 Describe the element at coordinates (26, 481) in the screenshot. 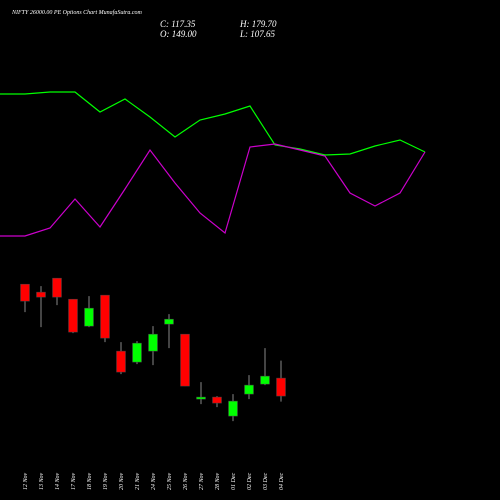

I see `x-tick-label: 12 Nov` at that location.